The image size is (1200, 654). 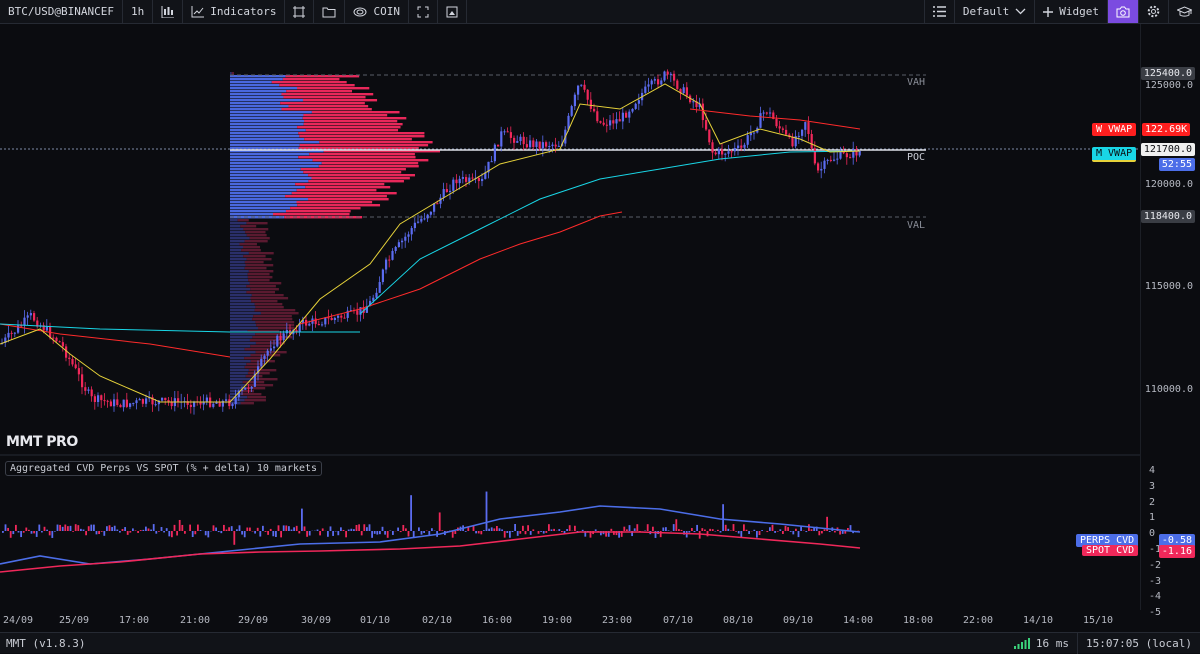 I want to click on timeframe-selector: 1h, so click(x=138, y=11).